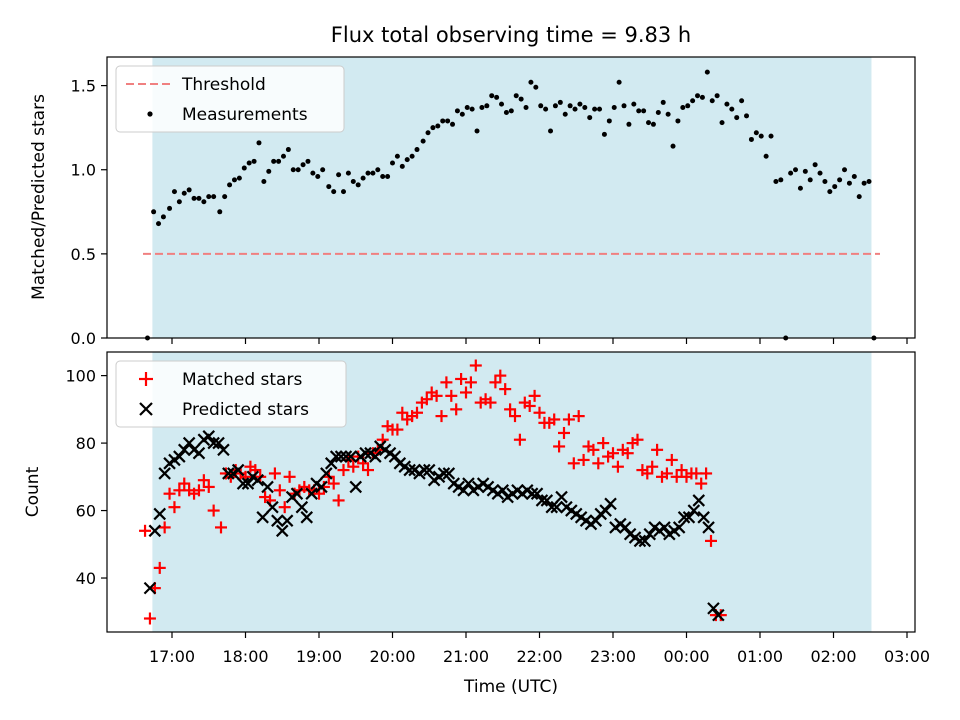 The image size is (960, 720). Describe the element at coordinates (80, 376) in the screenshot. I see `bottom-y-tick-label: 100` at that location.